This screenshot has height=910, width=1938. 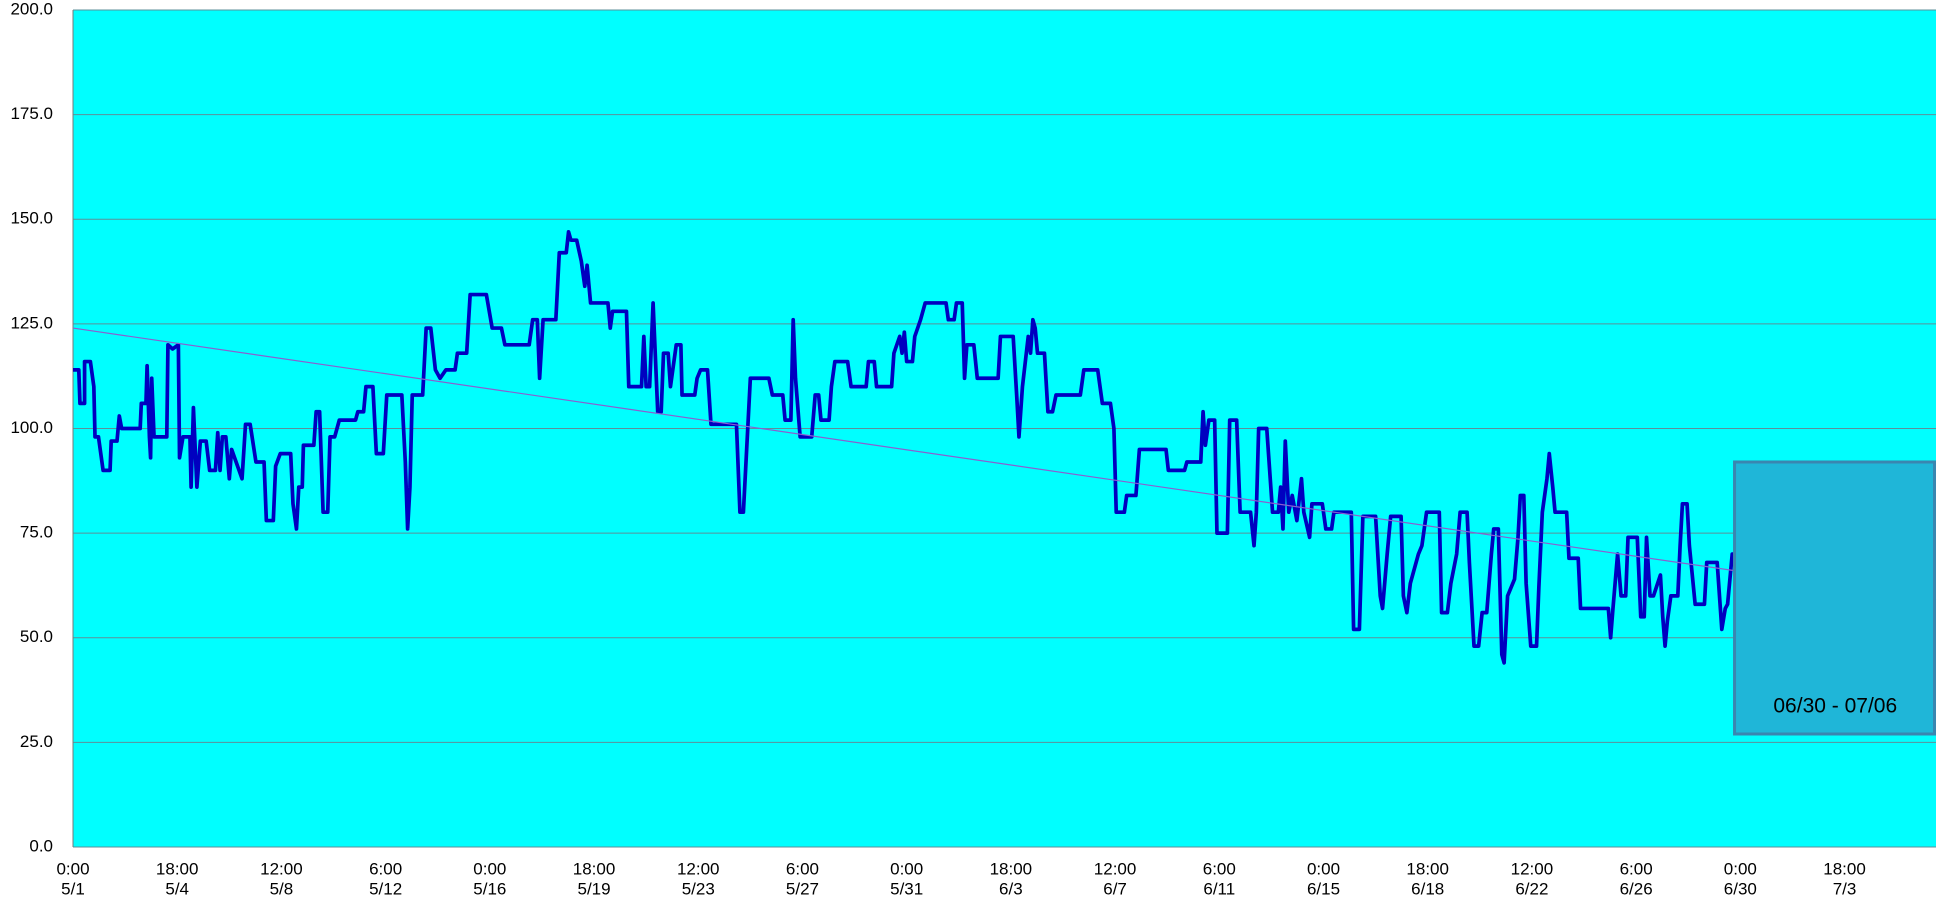 What do you see at coordinates (177, 888) in the screenshot?
I see `x-tick-label: 5/4` at bounding box center [177, 888].